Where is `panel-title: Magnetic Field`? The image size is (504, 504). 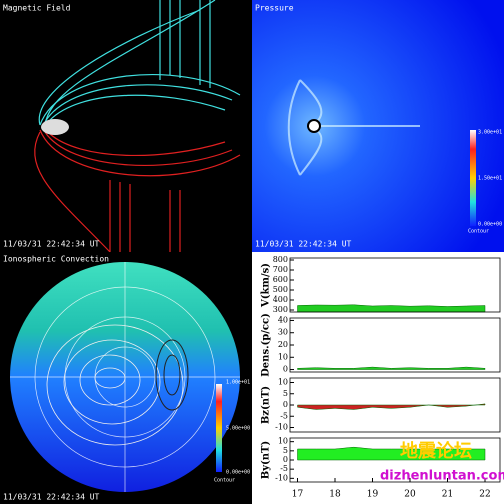
panel-title: Magnetic Field is located at coordinates (37, 8).